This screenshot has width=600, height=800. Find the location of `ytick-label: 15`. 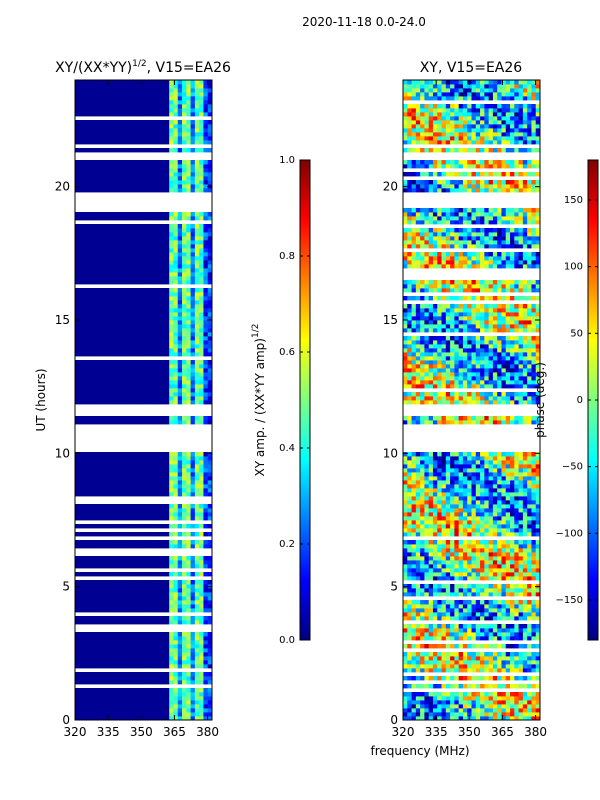

ytick-label: 15 is located at coordinates (62, 320).